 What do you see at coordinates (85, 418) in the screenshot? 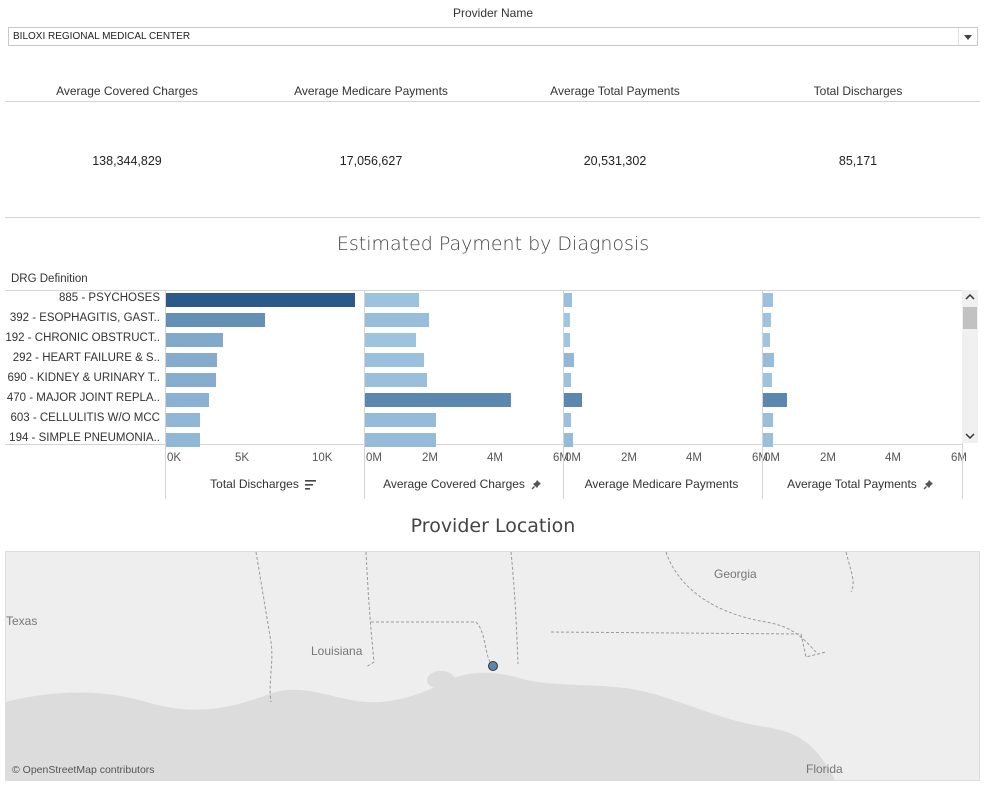
I see `drg-row-label: 603 - CELLULITIS W/O MCC` at bounding box center [85, 418].